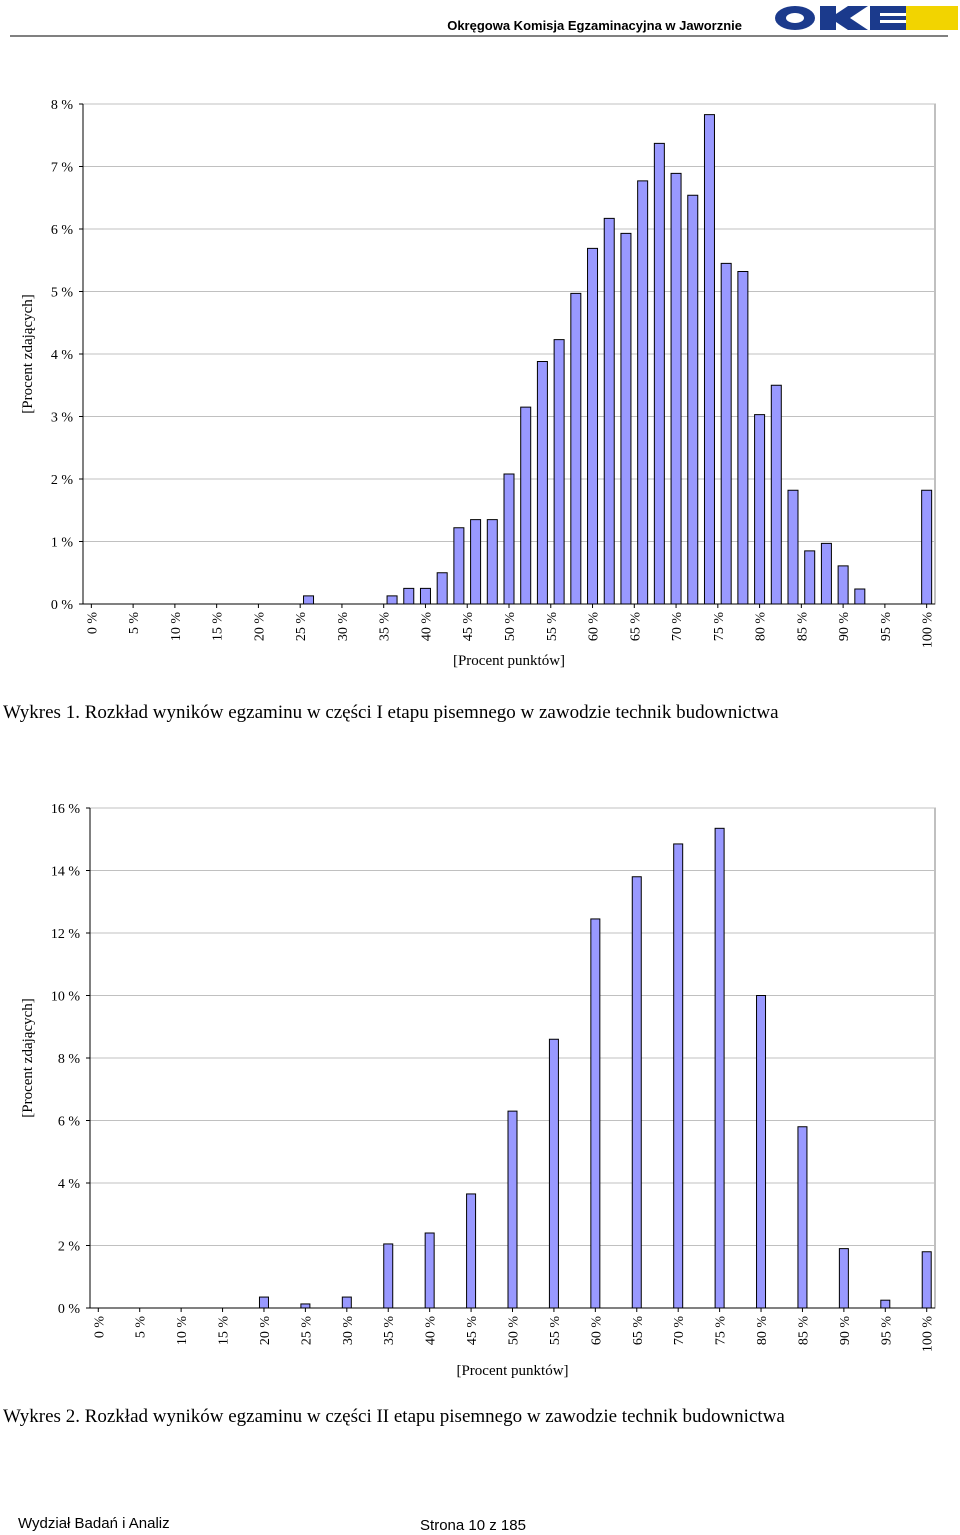  I want to click on footer-right: Strona 10 z 185, so click(473, 1525).